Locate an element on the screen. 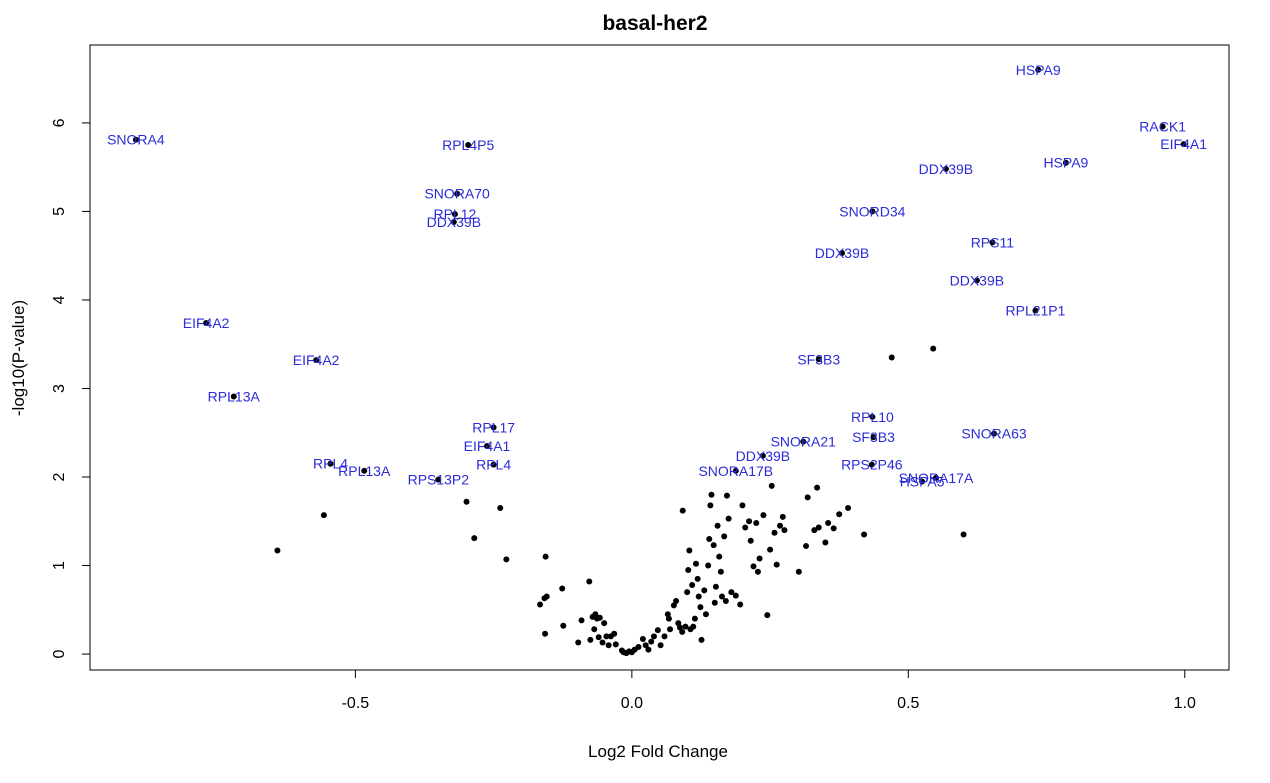 This screenshot has width=1270, height=783. y-tick-label: 1 is located at coordinates (59, 565).